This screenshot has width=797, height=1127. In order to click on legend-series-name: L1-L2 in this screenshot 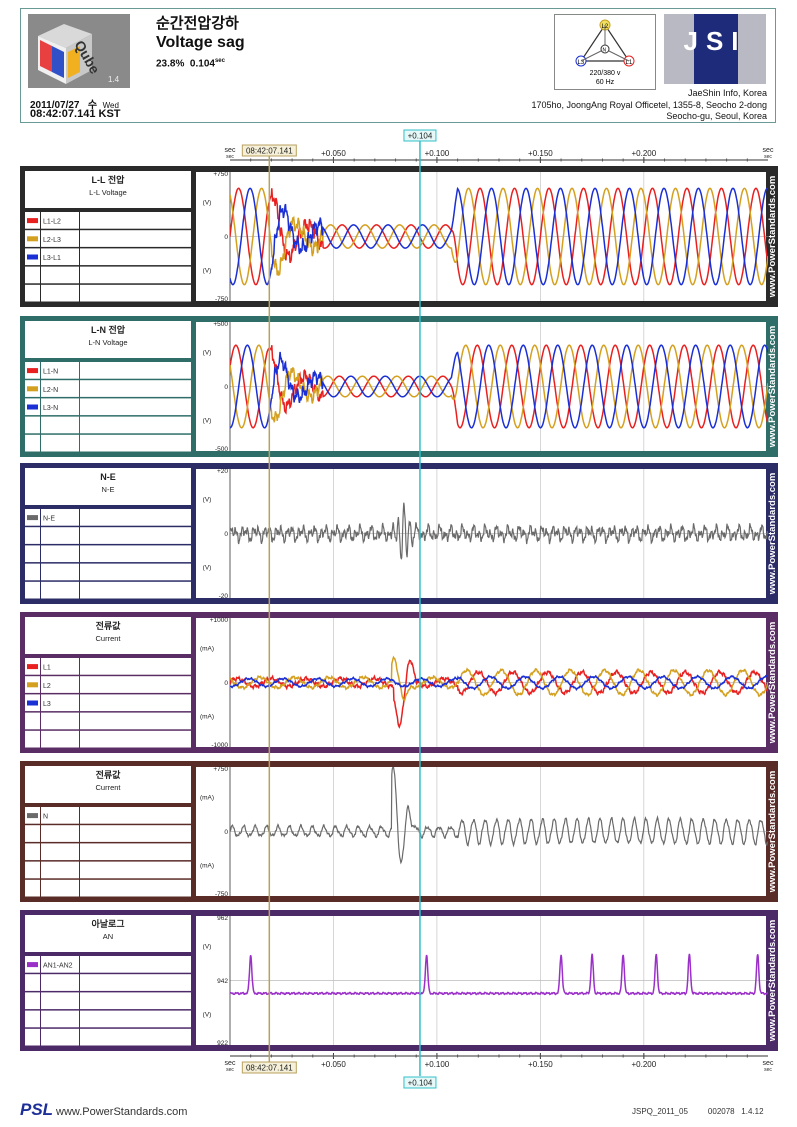, I will do `click(52, 222)`.